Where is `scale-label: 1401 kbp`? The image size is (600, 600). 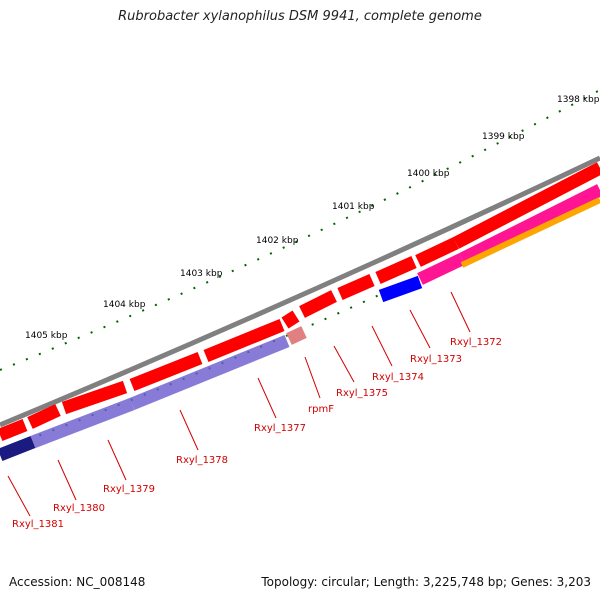 scale-label: 1401 kbp is located at coordinates (353, 207).